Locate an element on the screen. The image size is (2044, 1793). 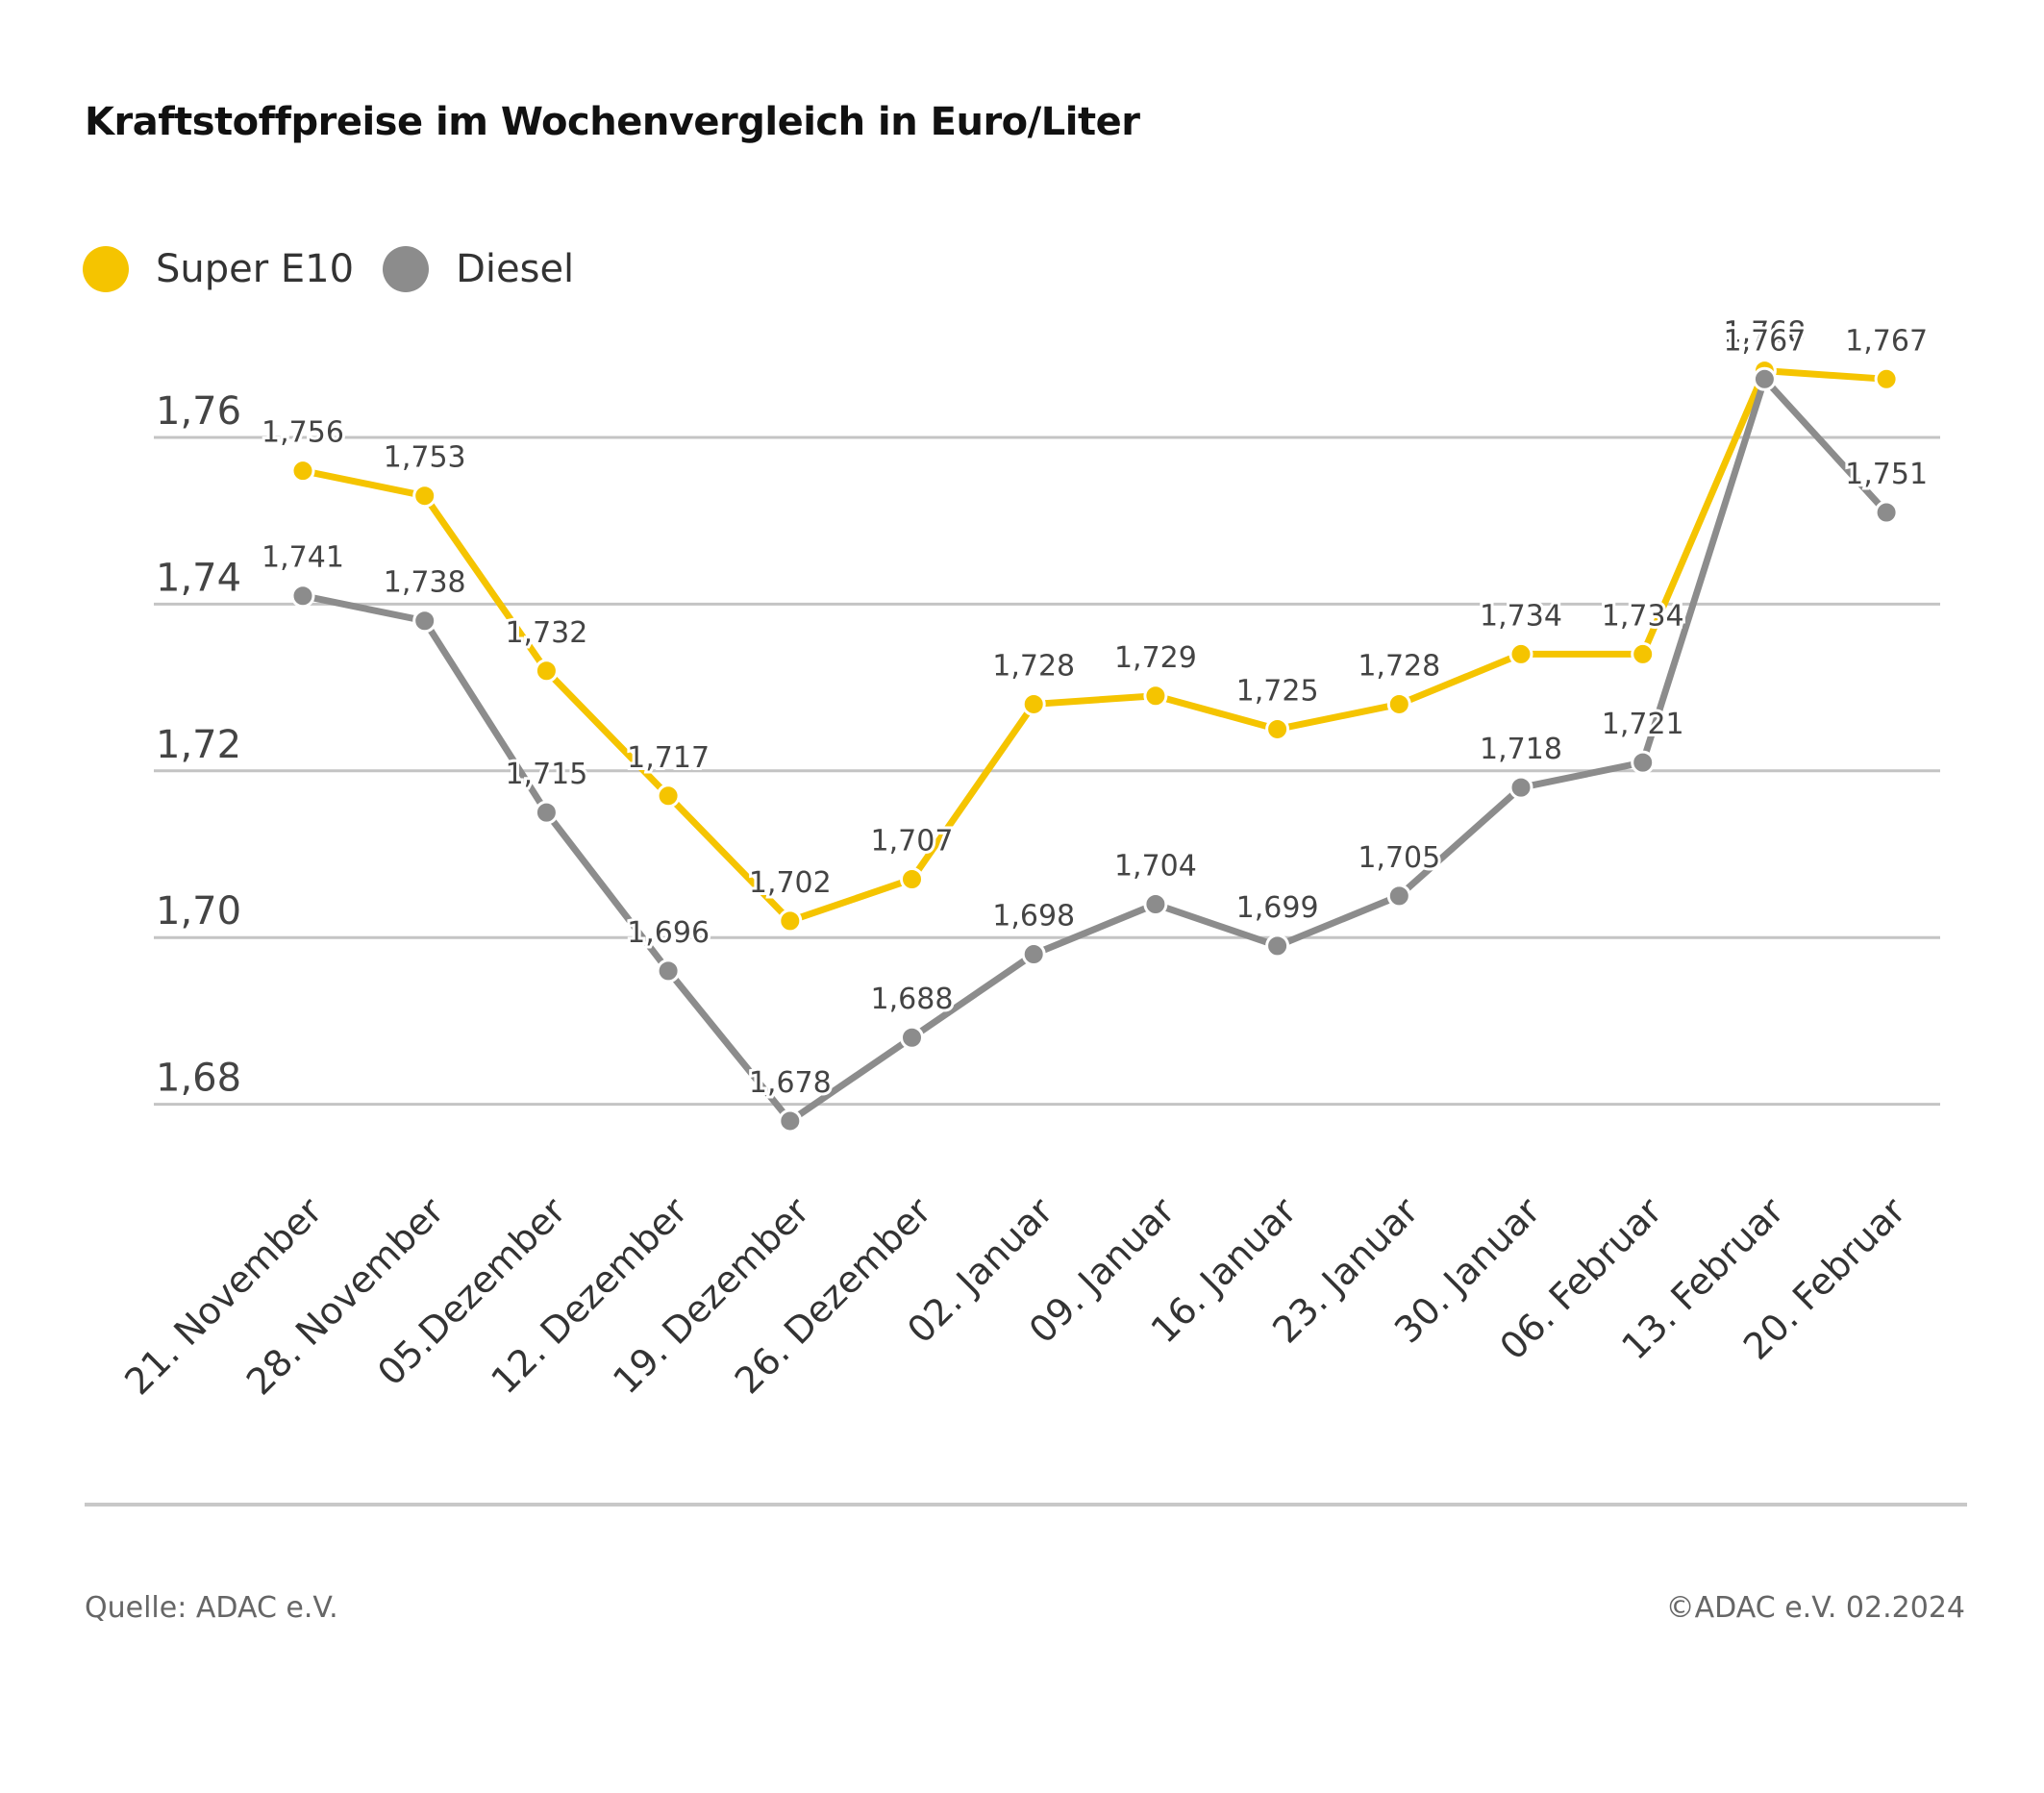
copyright-note: ©ADAC e.V. 02.2024 is located at coordinates (1815, 1608).